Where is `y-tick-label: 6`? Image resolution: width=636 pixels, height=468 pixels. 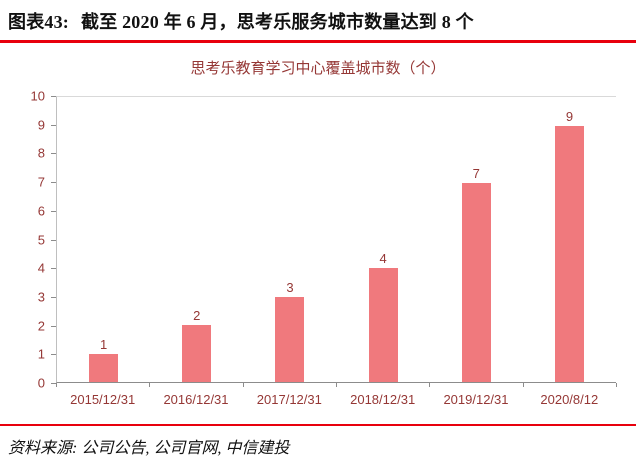
y-tick-label: 6 is located at coordinates (41, 211).